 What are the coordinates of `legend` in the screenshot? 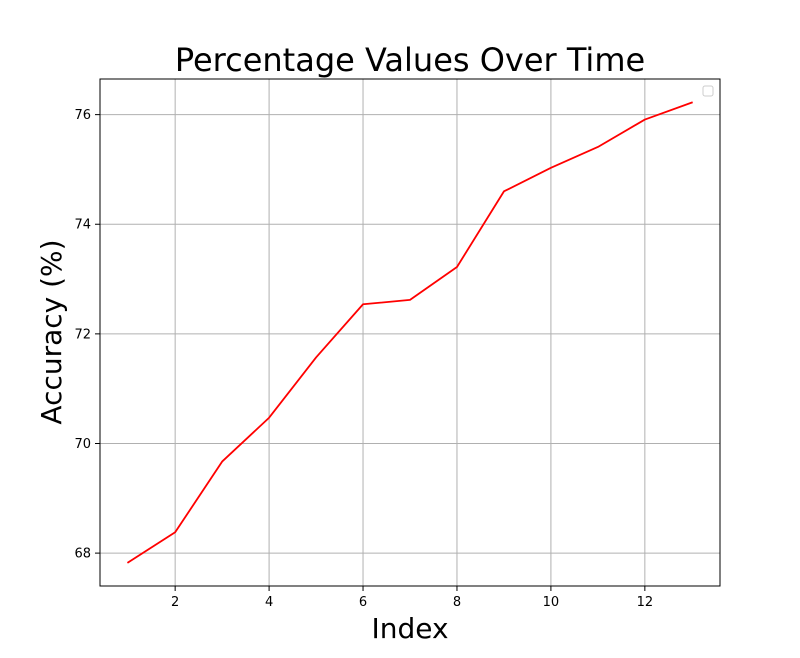 It's located at (708, 91).